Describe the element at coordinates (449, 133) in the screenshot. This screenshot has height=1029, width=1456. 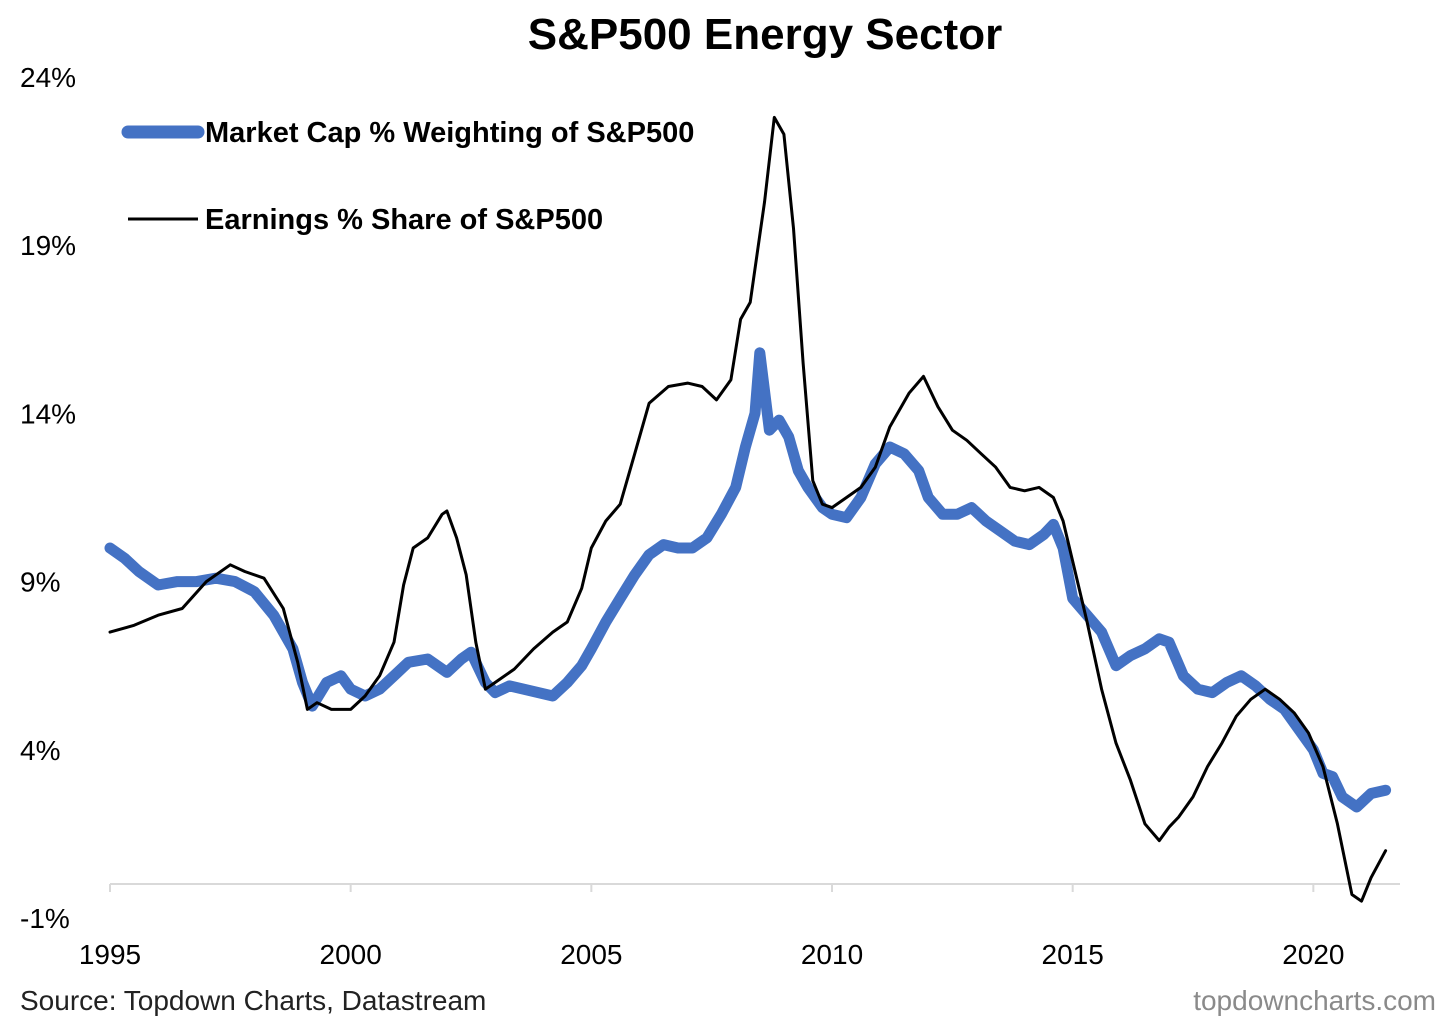
I see `legend-label-market-cap: Market Cap % Weighting of S&P500` at that location.